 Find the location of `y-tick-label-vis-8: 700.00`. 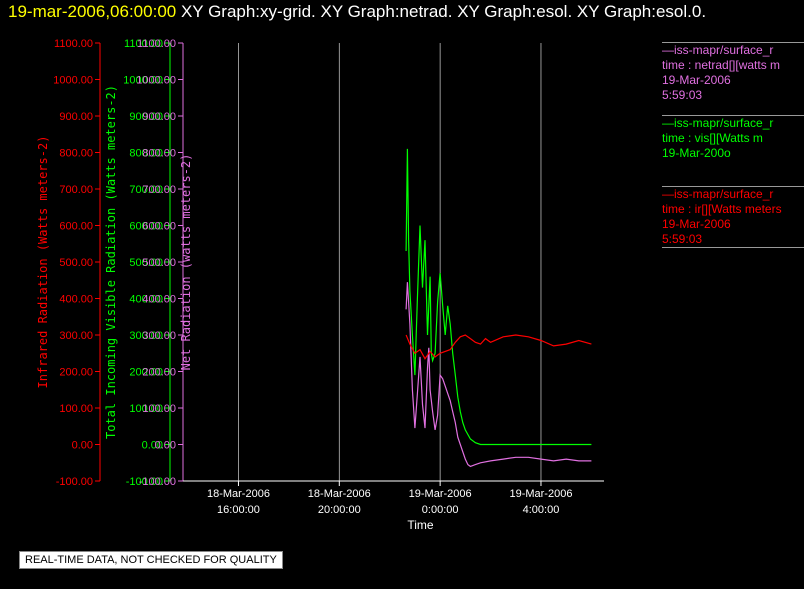

y-tick-label-vis-8: 700.00 is located at coordinates (146, 190).